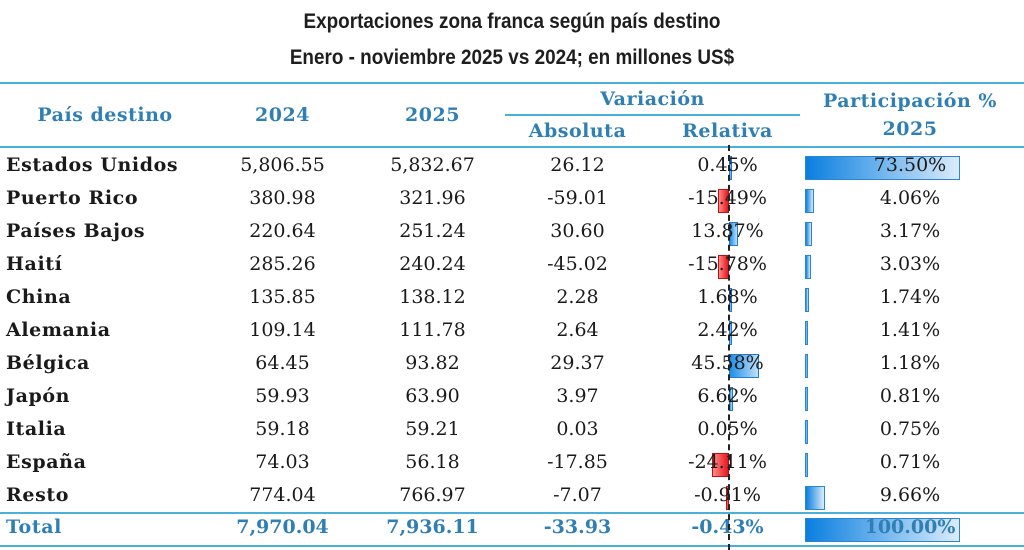  Describe the element at coordinates (910, 330) in the screenshot. I see `row-share-cell: 1.41%` at that location.